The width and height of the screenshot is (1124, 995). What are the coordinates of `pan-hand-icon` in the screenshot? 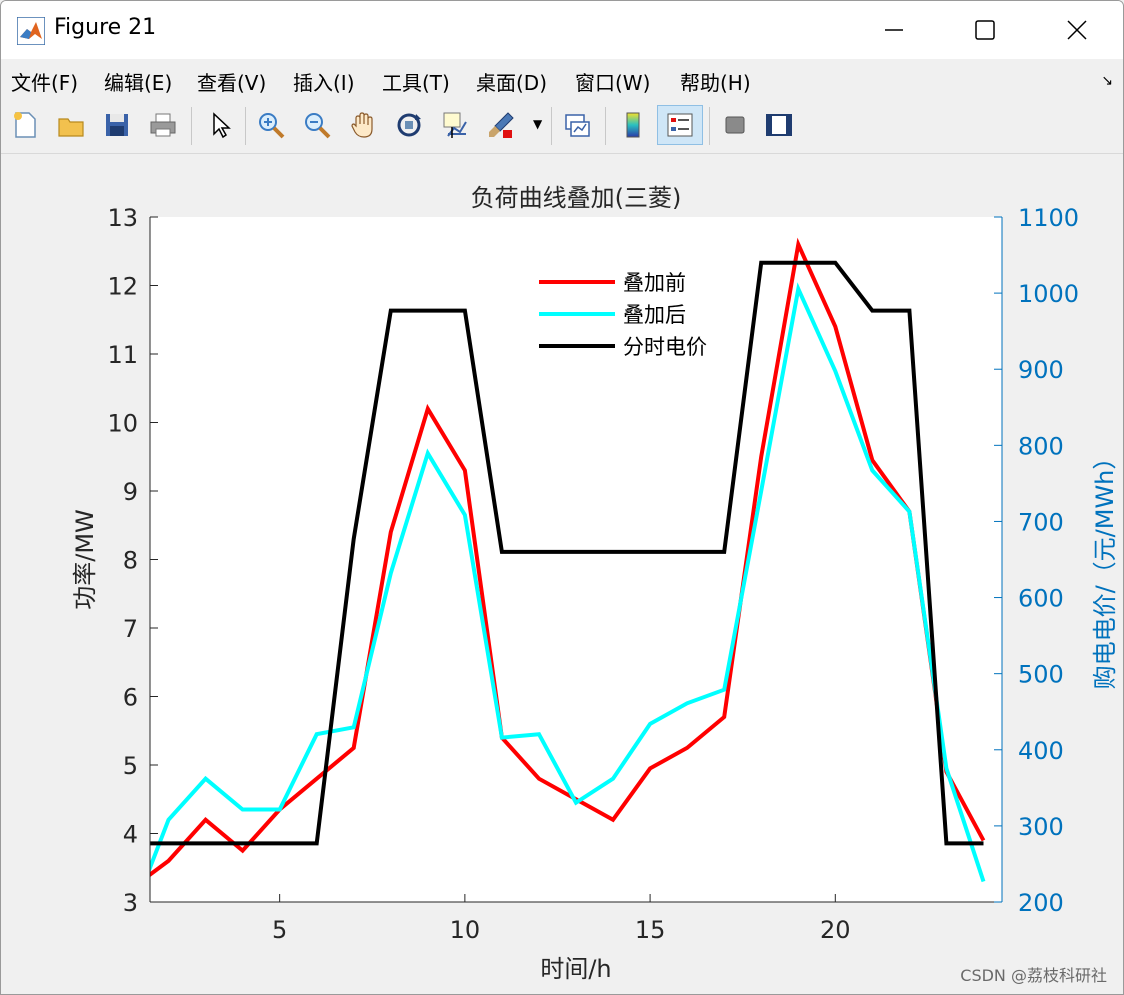 It's located at (362, 125).